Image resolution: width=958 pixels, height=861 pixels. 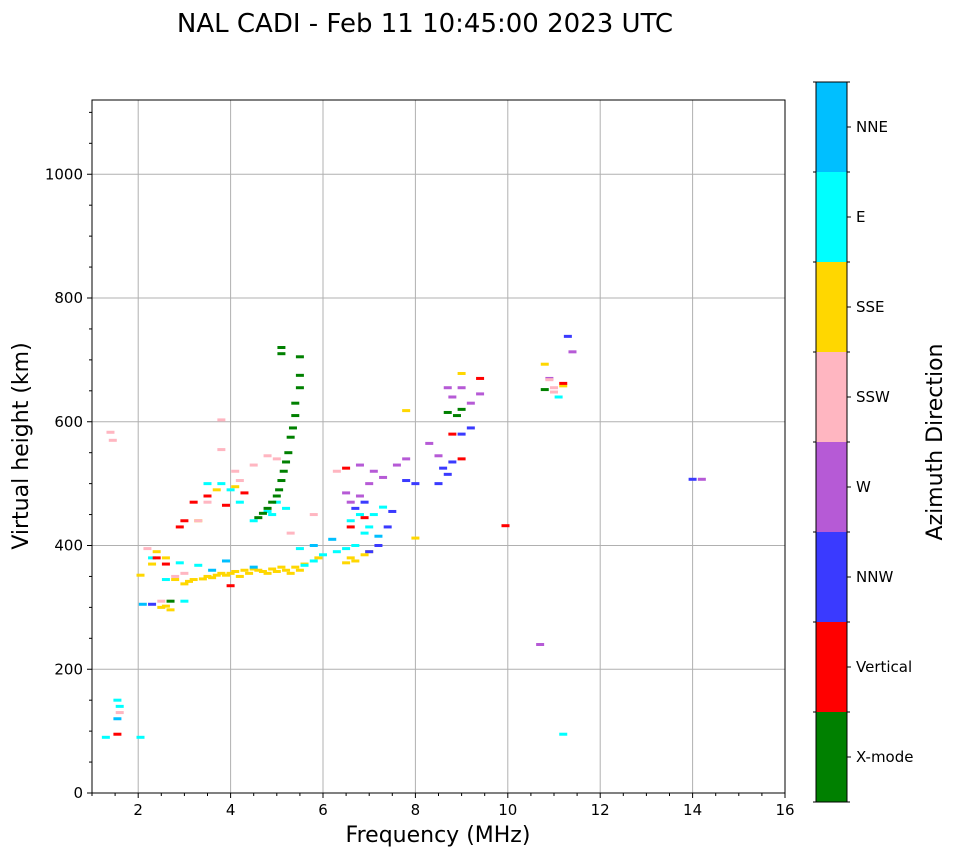 What do you see at coordinates (870, 307) in the screenshot?
I see `colorbar-label: SSE` at bounding box center [870, 307].